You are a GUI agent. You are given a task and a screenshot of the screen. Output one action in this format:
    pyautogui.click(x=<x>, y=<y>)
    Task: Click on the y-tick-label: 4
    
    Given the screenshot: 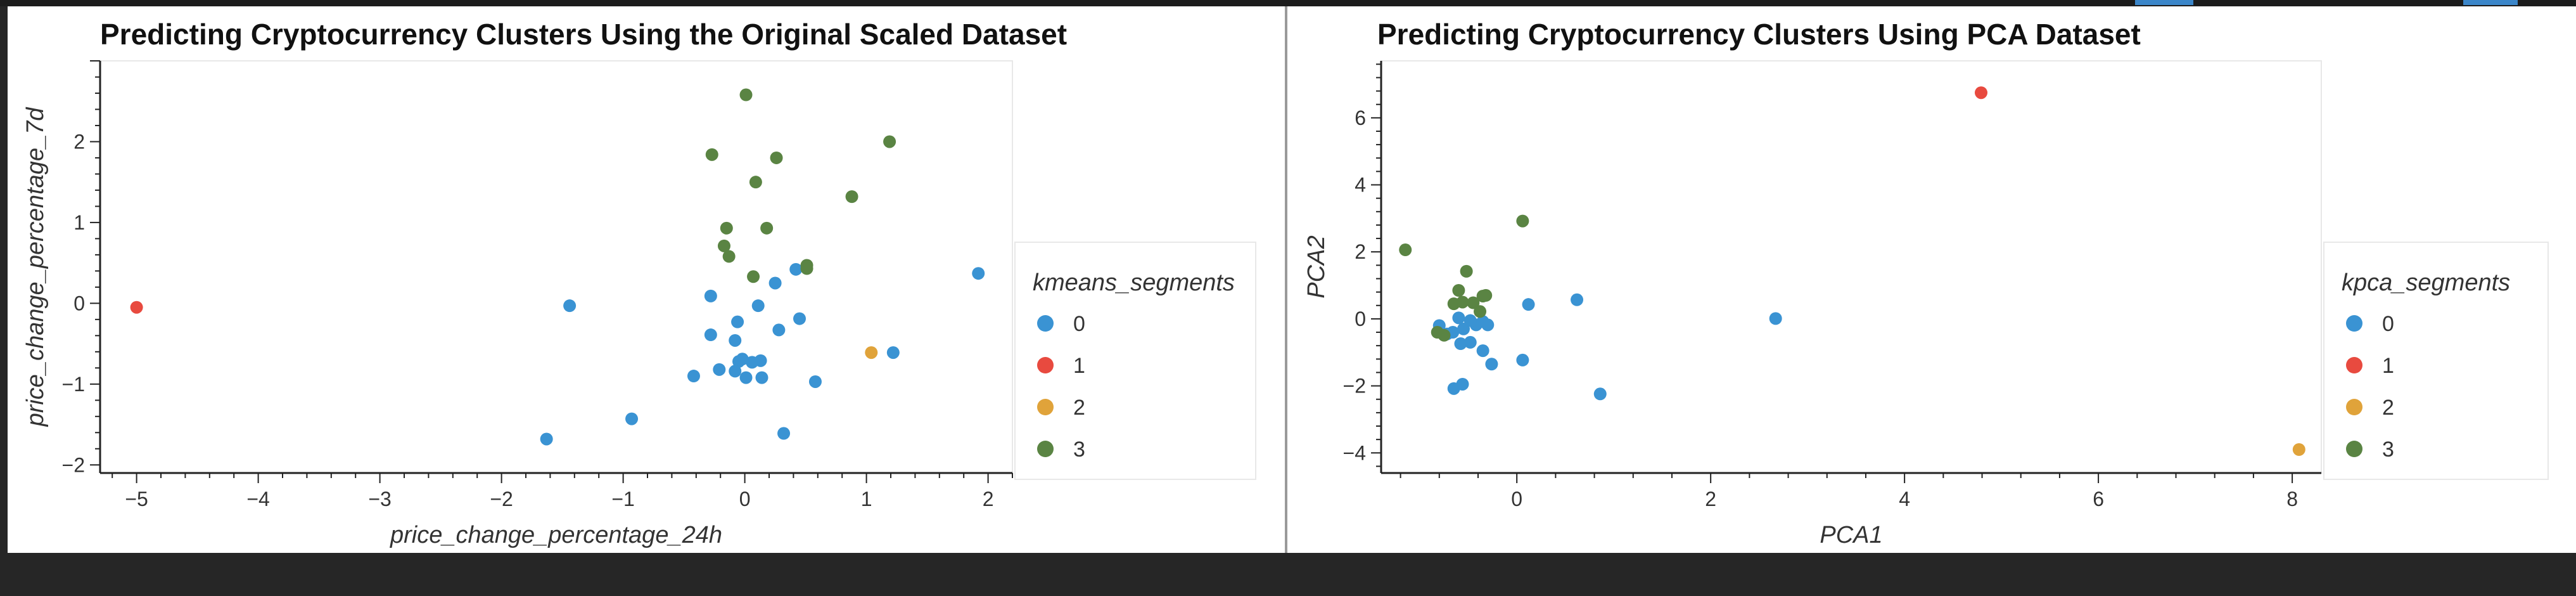 What is the action you would take?
    pyautogui.click(x=1361, y=185)
    